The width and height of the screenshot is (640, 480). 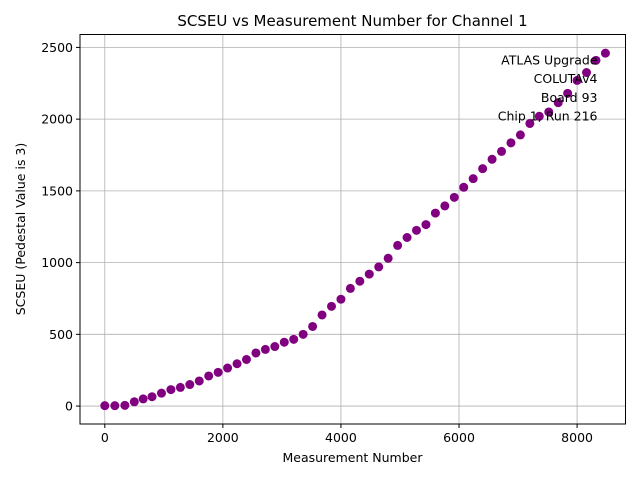 I want to click on annotation-line: Chip 1, Run 216, so click(x=548, y=116).